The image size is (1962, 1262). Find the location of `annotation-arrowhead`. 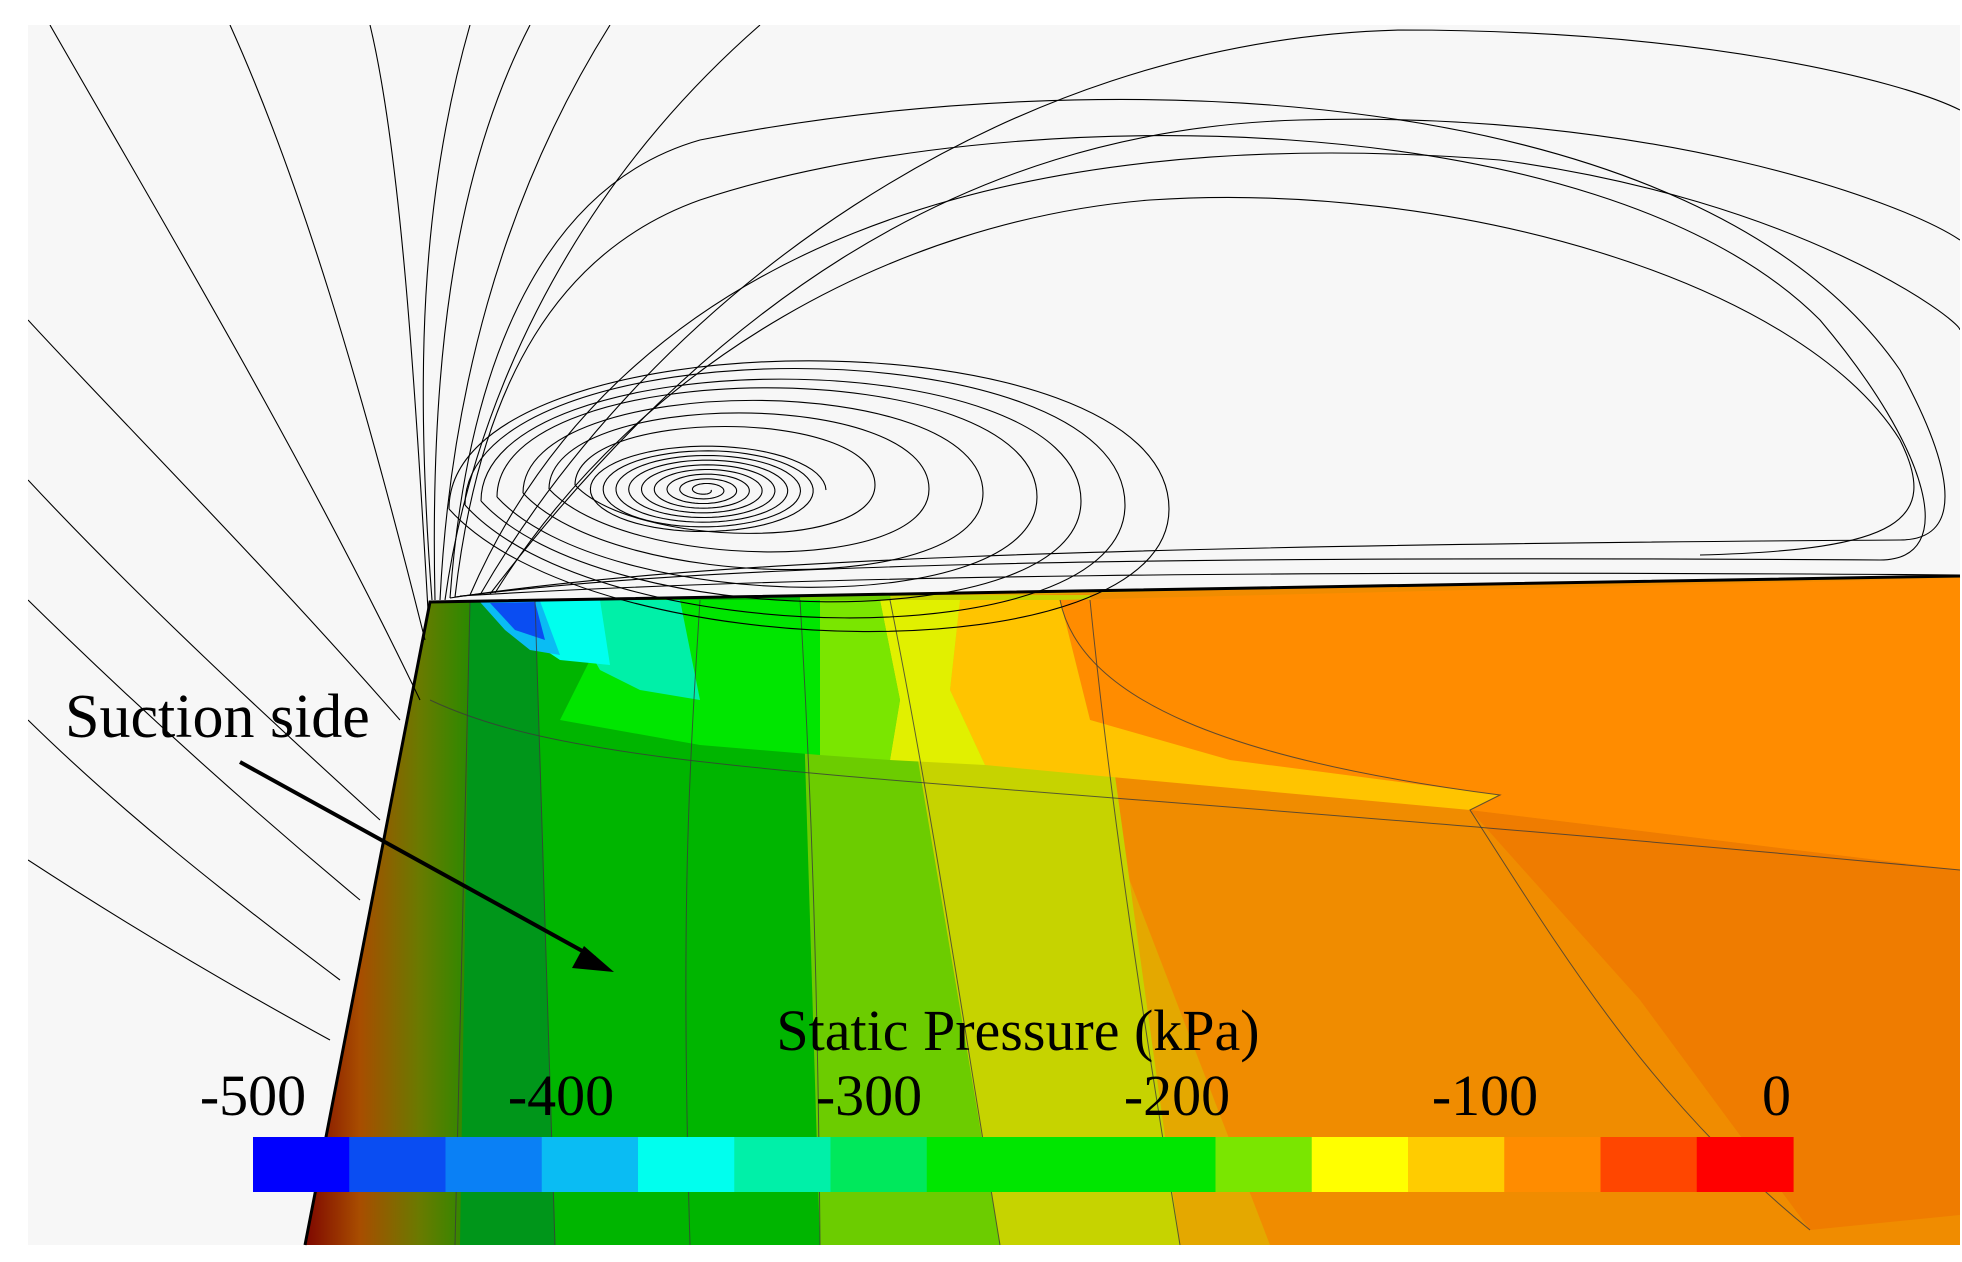

annotation-arrowhead is located at coordinates (593, 959).